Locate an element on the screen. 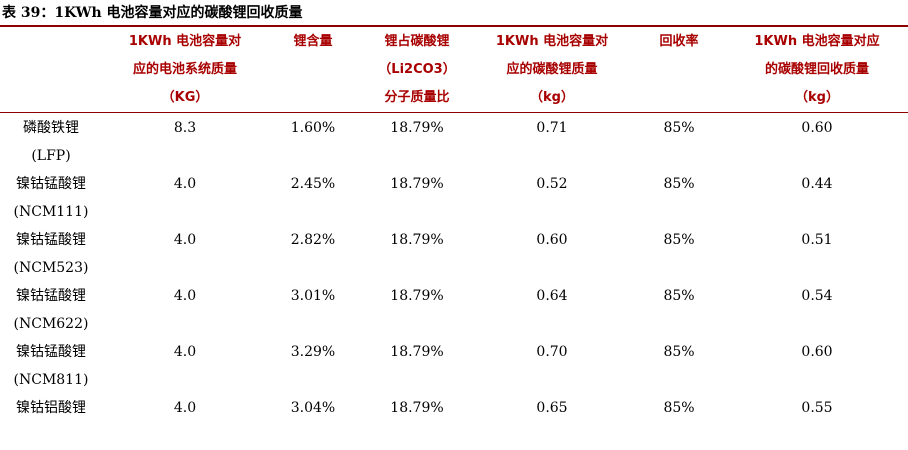 This screenshot has height=450, width=908. header-line: （KG） is located at coordinates (185, 97).